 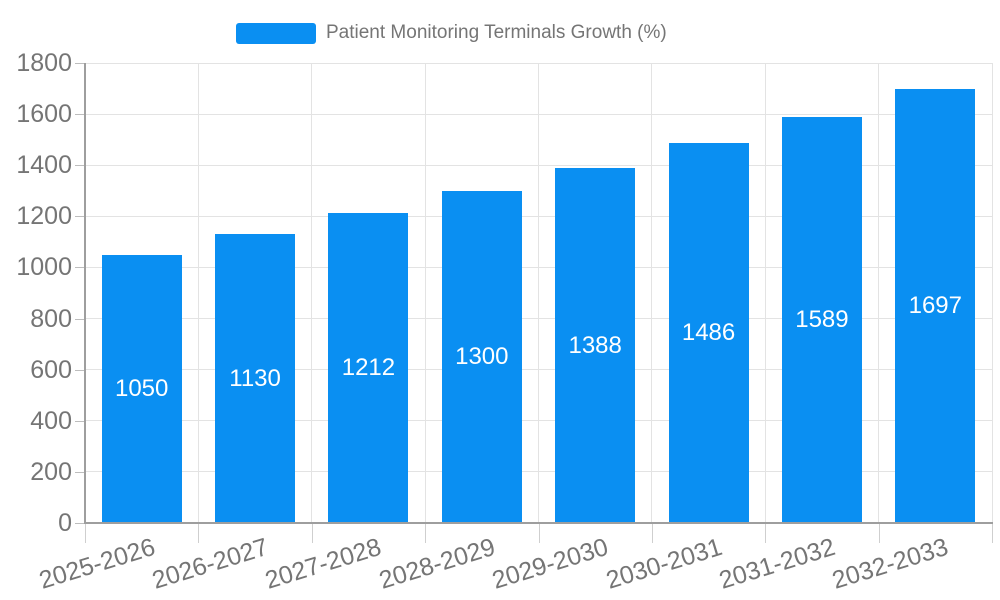 What do you see at coordinates (496, 32) in the screenshot?
I see `legend-label: Patient Monitoring Terminals Growth (%)` at bounding box center [496, 32].